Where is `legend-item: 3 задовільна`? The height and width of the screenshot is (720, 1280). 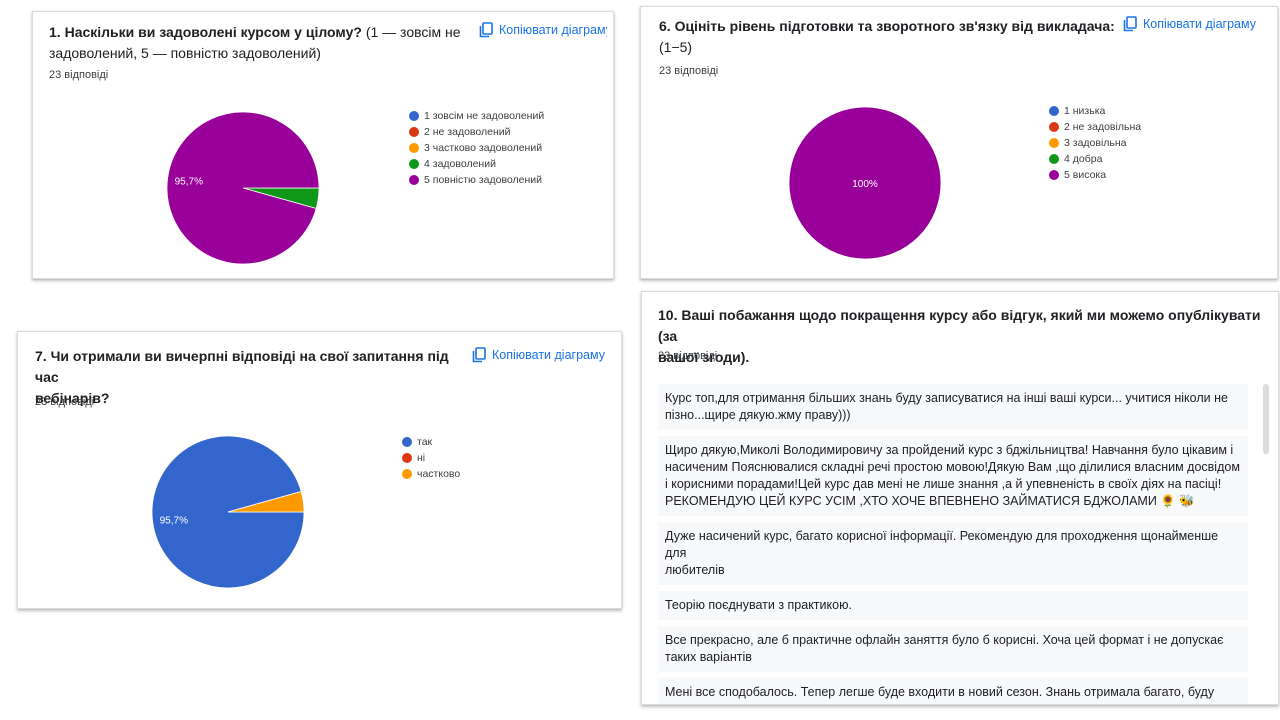 legend-item: 3 задовільна is located at coordinates (1095, 143).